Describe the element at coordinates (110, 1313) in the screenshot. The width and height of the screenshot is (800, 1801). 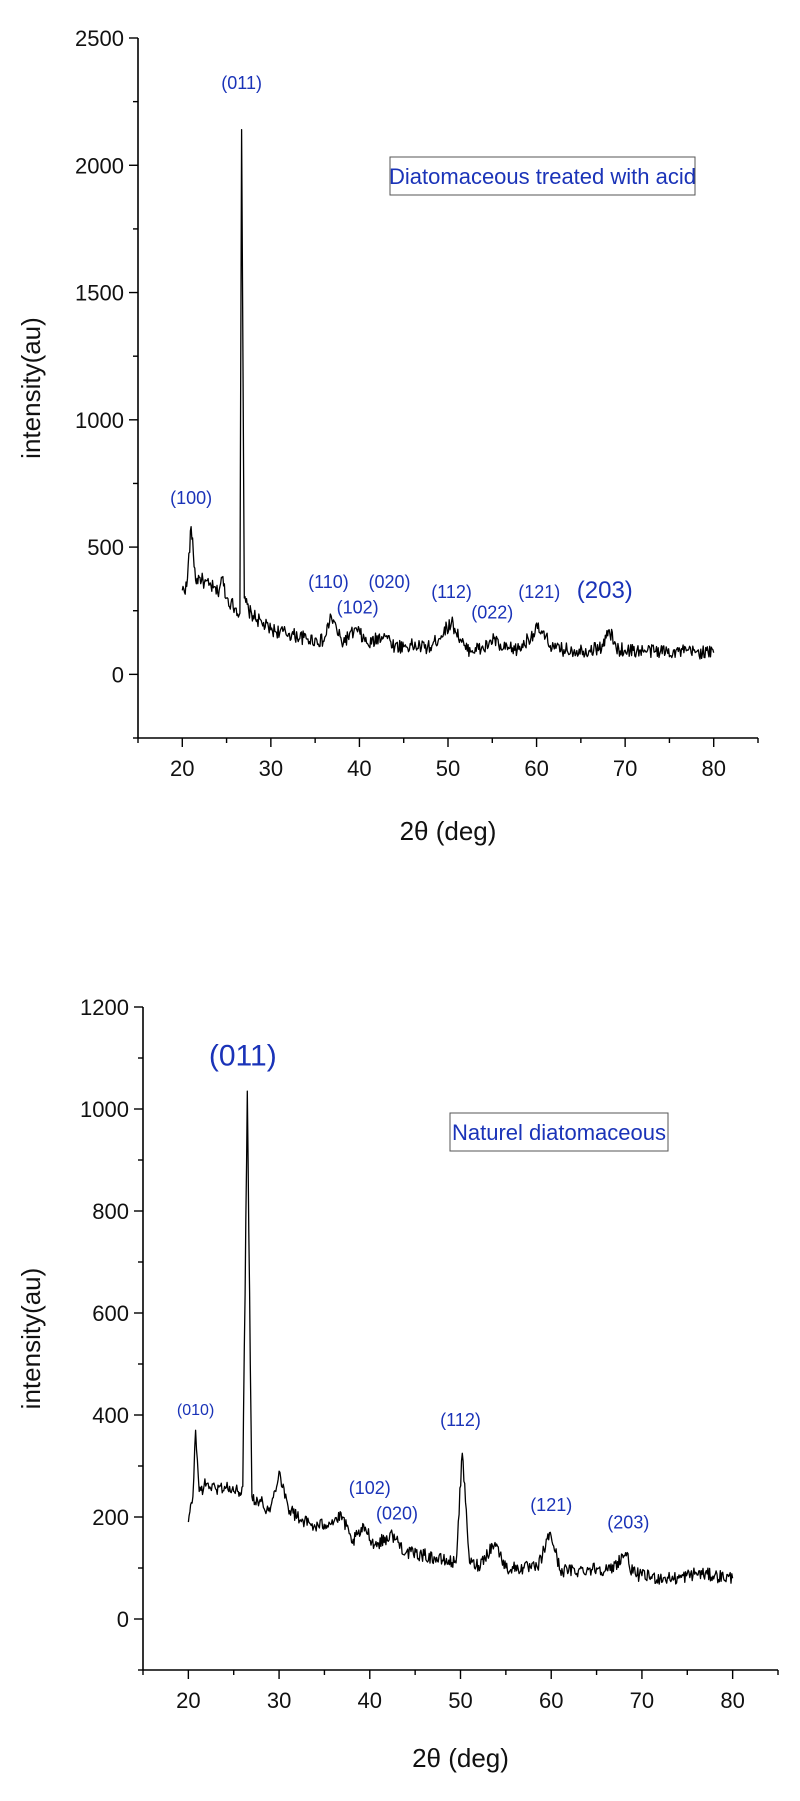
I see `y-tick-label: 600` at that location.